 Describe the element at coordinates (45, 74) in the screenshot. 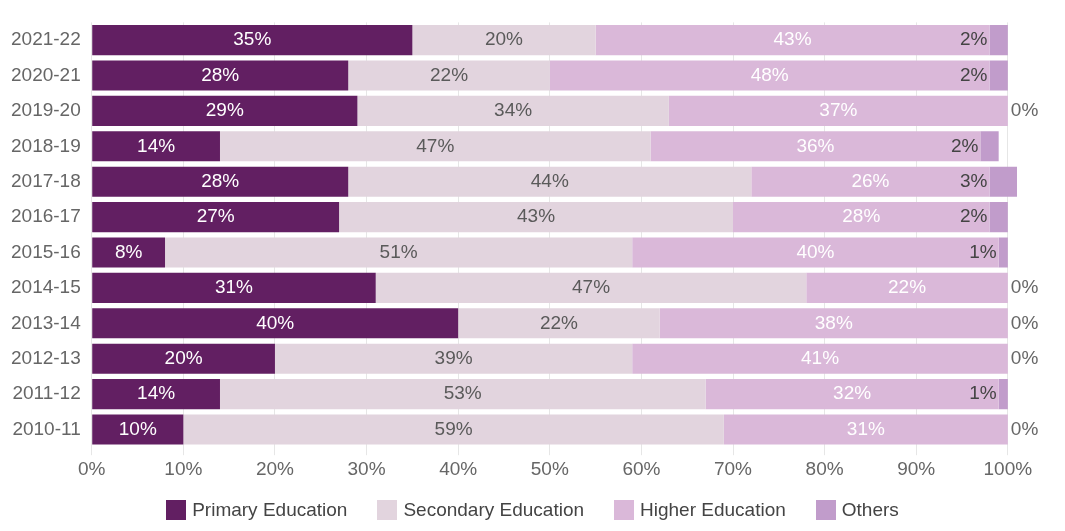

I see `y-tick-label: 2020-21` at that location.